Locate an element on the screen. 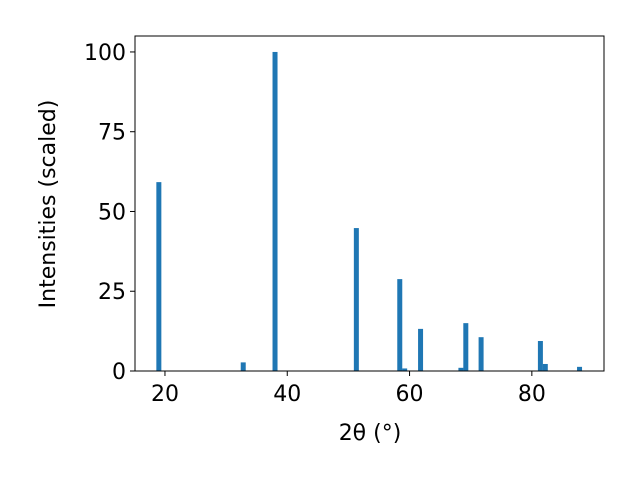 The image size is (640, 480). x-tick-label: 20 is located at coordinates (165, 394).